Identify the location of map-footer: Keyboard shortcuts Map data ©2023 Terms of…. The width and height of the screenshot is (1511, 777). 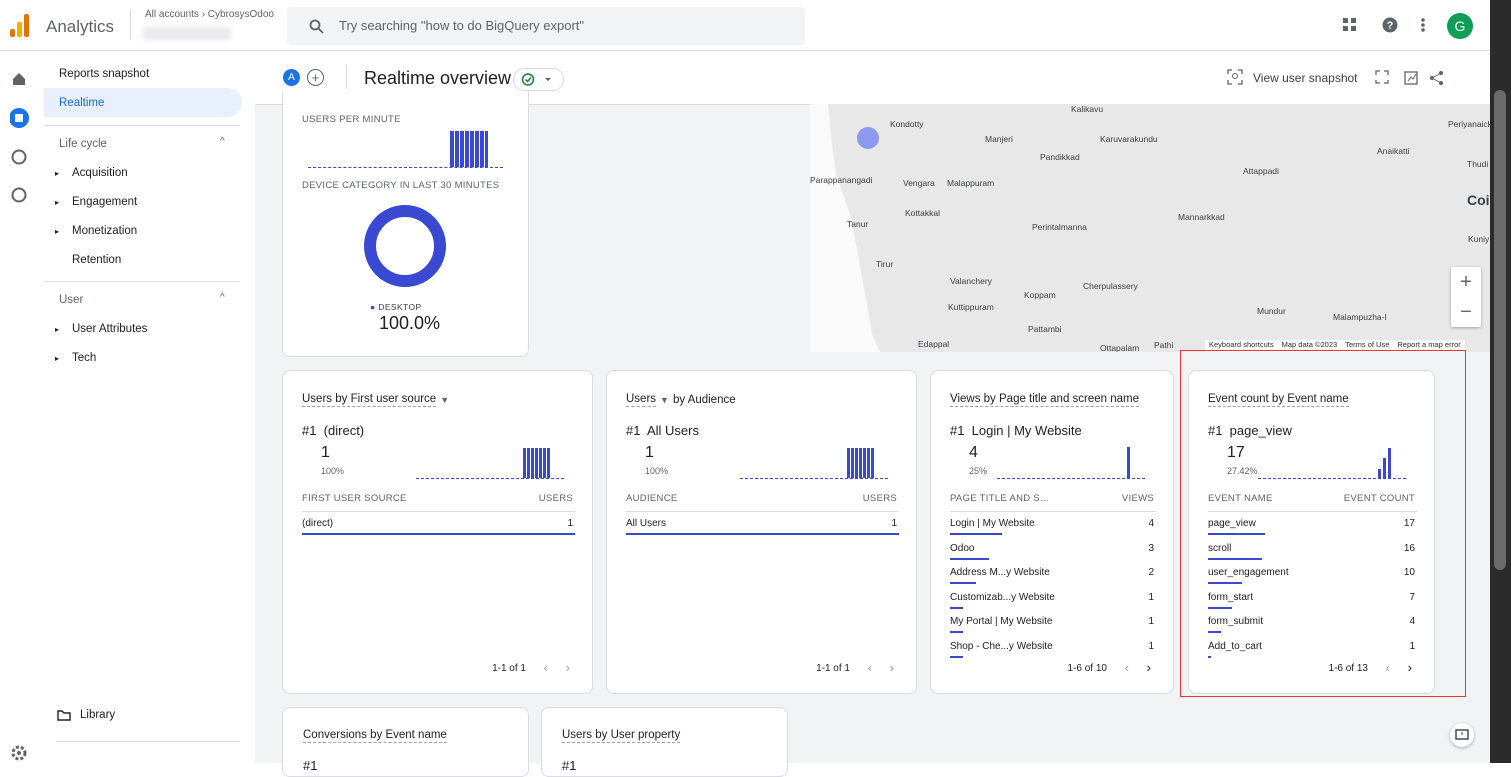
(1335, 346).